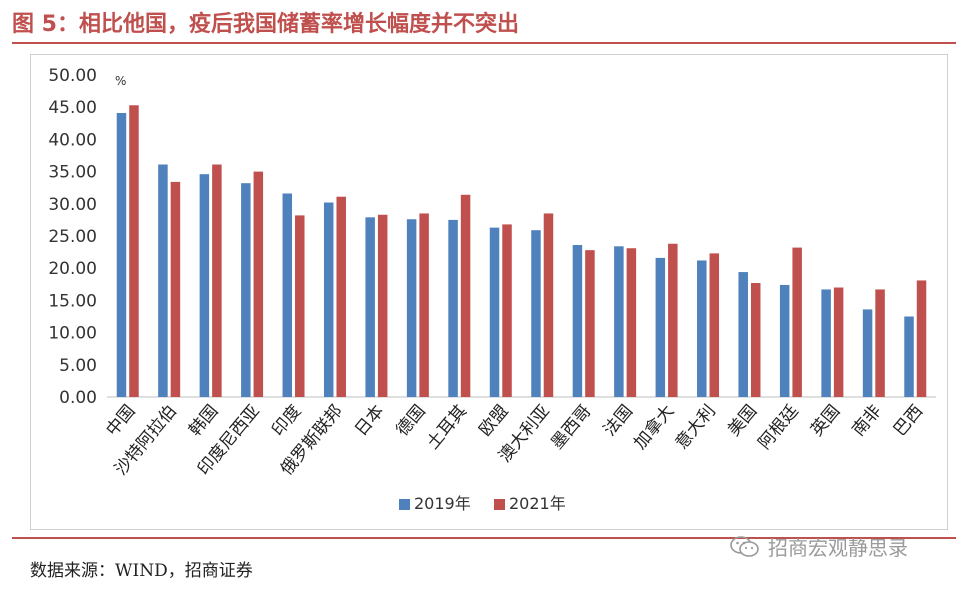 This screenshot has height=589, width=966. Describe the element at coordinates (72, 76) in the screenshot. I see `y-tick-label: 50.00` at that location.